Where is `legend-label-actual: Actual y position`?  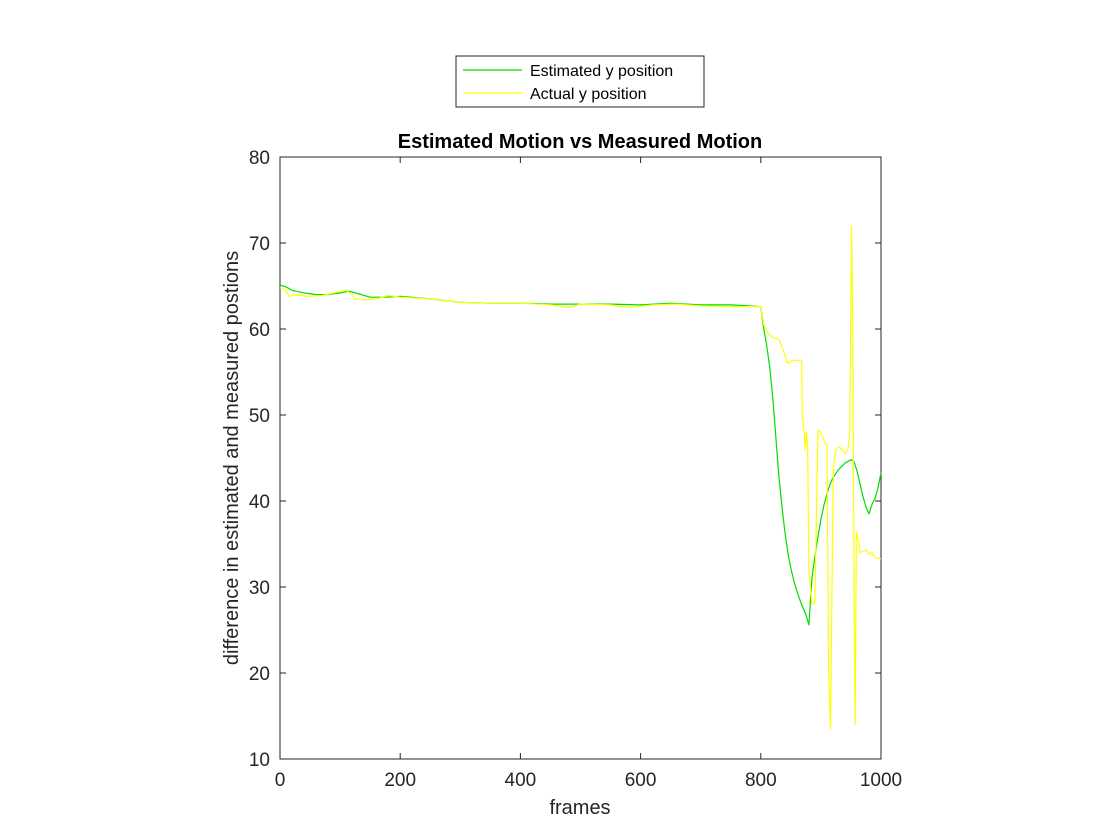
legend-label-actual: Actual y position is located at coordinates (588, 94).